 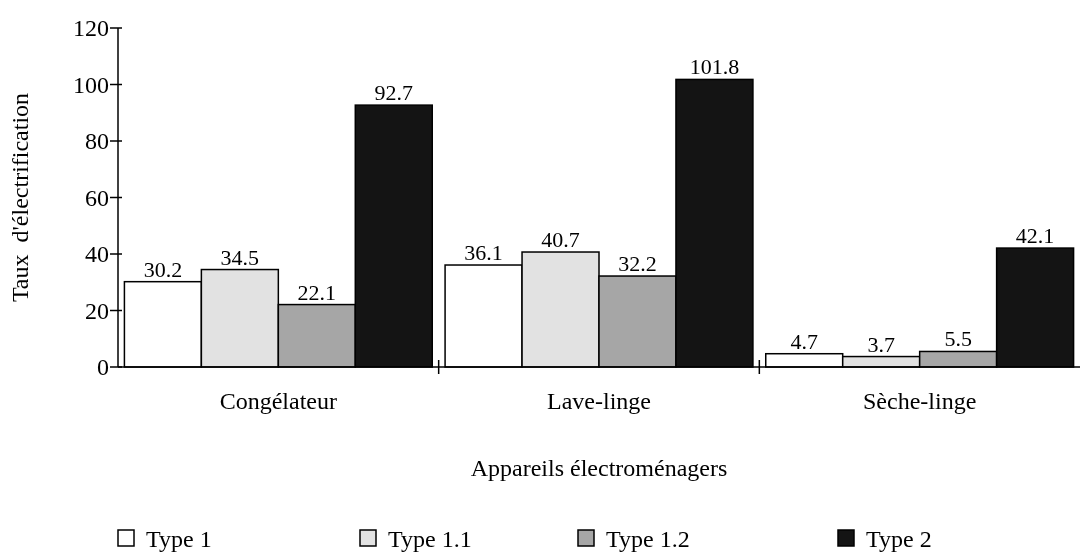 What do you see at coordinates (240, 257) in the screenshot?
I see `data-label: 34.5` at bounding box center [240, 257].